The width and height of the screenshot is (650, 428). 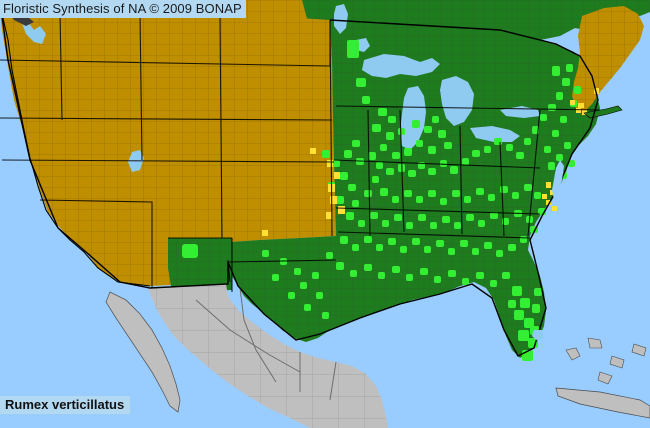 I want to click on region-mexico-texture, so click(x=268, y=356).